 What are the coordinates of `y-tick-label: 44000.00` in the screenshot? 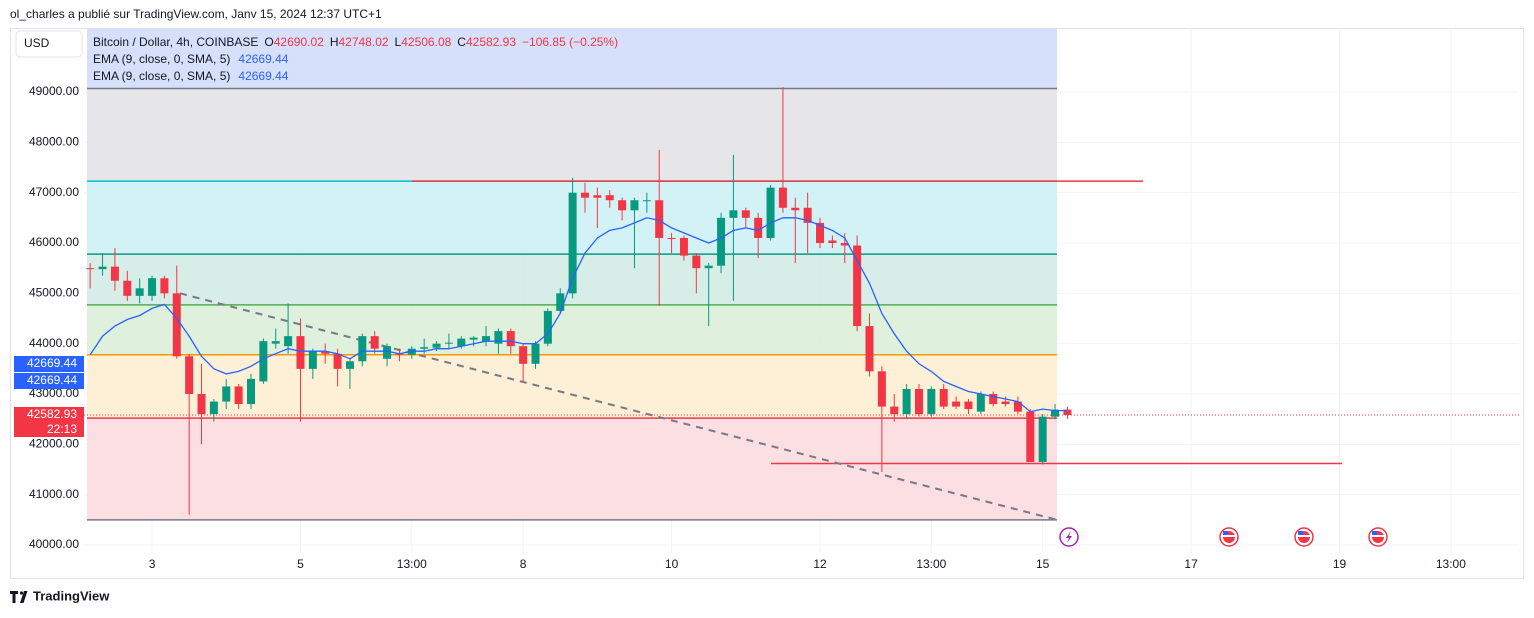 It's located at (54, 343).